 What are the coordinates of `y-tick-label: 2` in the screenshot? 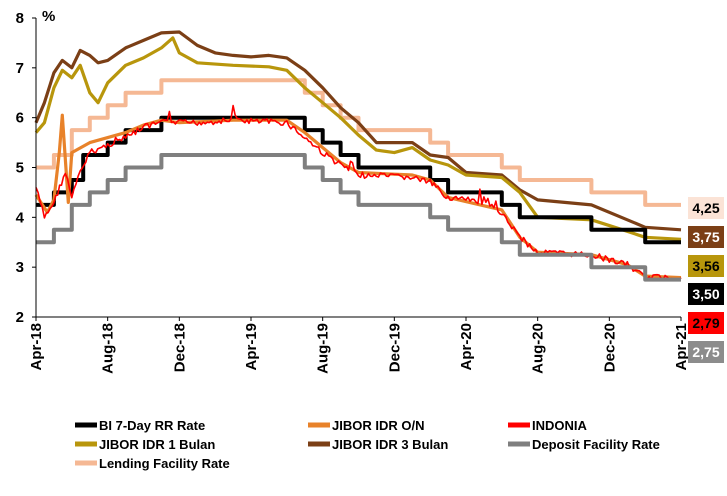 It's located at (20, 317).